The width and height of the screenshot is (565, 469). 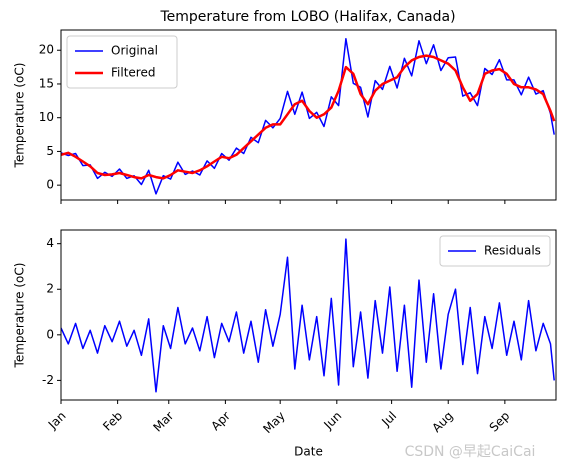 I want to click on y-tick-label: 4, so click(x=50, y=243).